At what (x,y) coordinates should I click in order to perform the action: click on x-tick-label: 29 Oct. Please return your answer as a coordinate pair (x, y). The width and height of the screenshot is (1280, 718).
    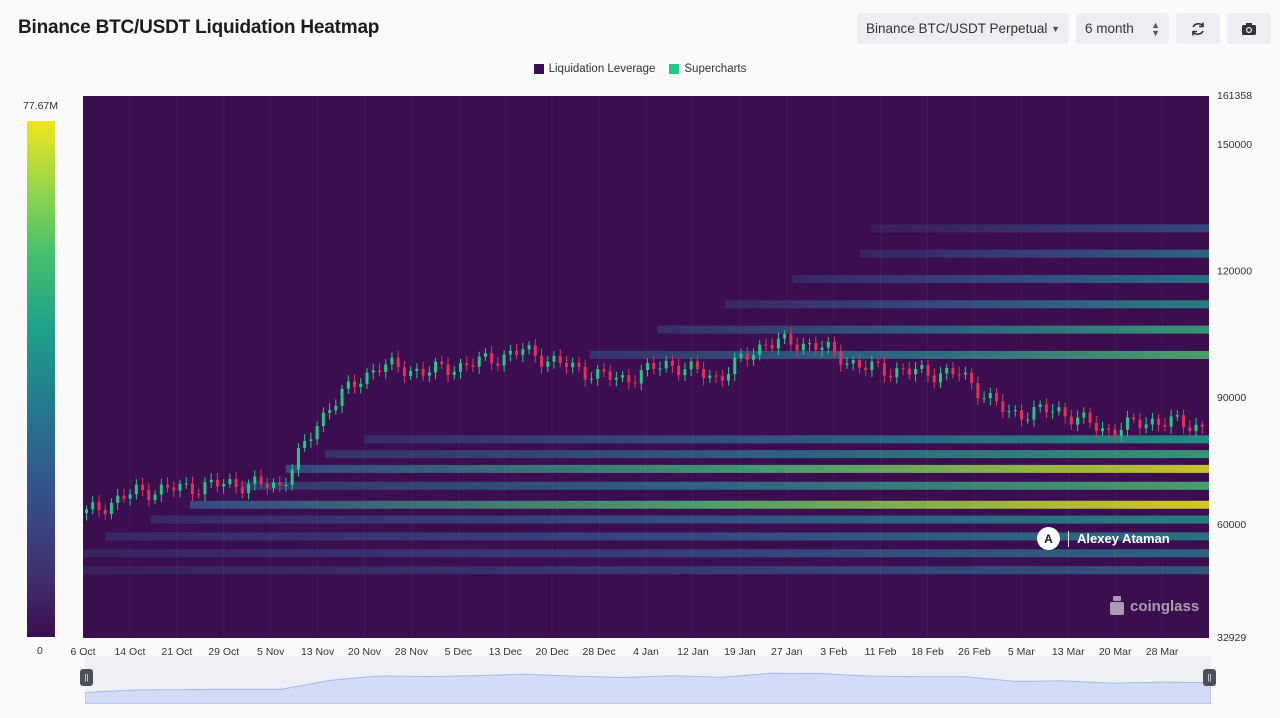
    Looking at the image, I should click on (223, 652).